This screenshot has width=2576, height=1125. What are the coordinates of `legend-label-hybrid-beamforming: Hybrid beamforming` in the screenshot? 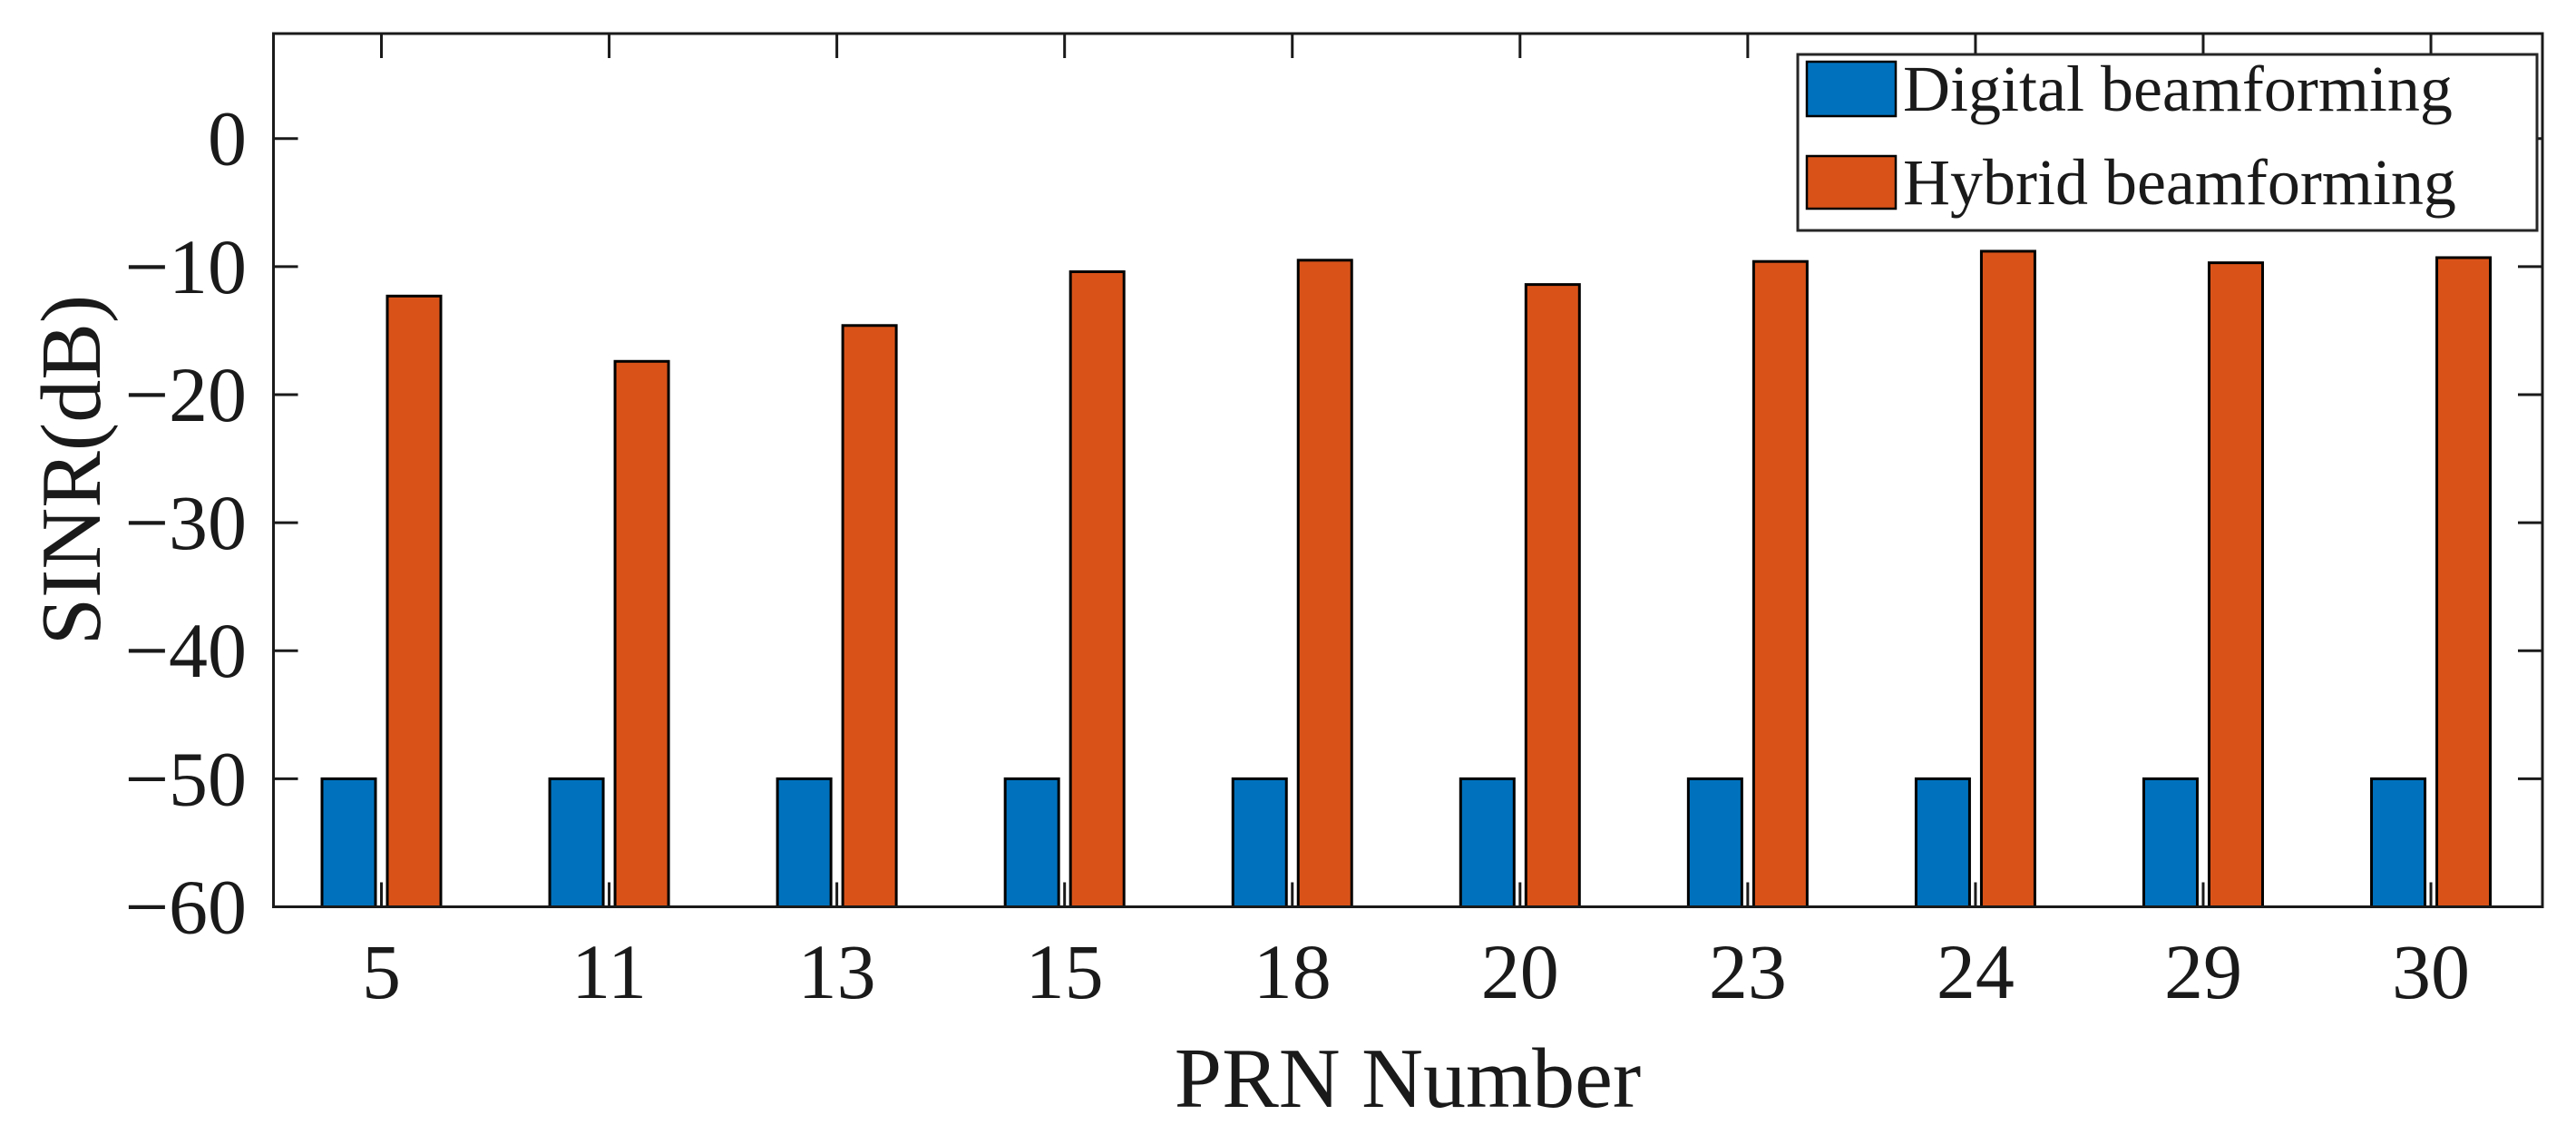 It's located at (2179, 182).